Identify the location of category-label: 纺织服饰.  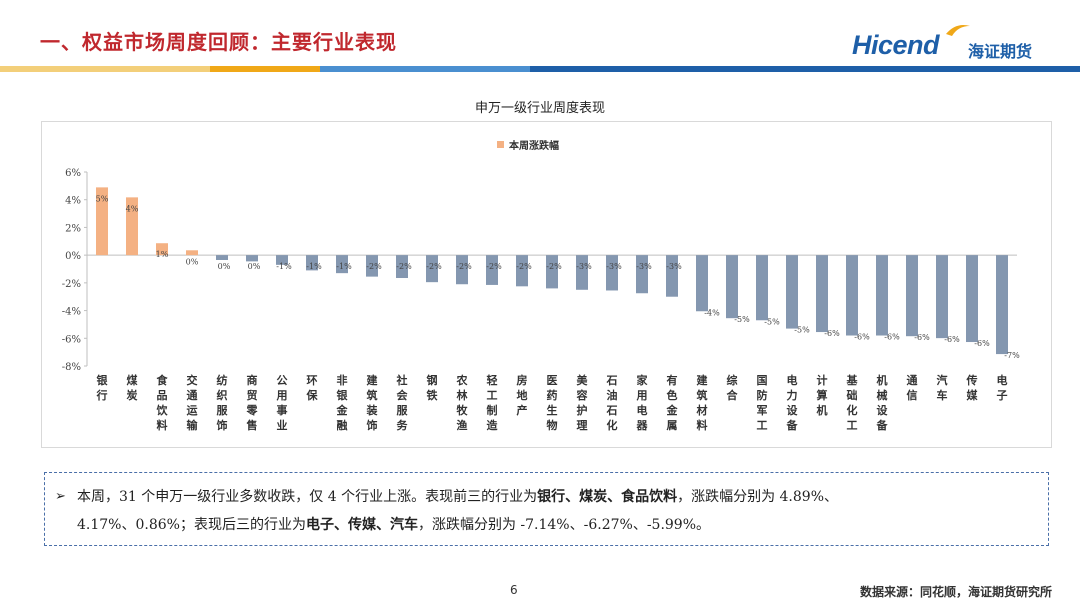
(223, 402).